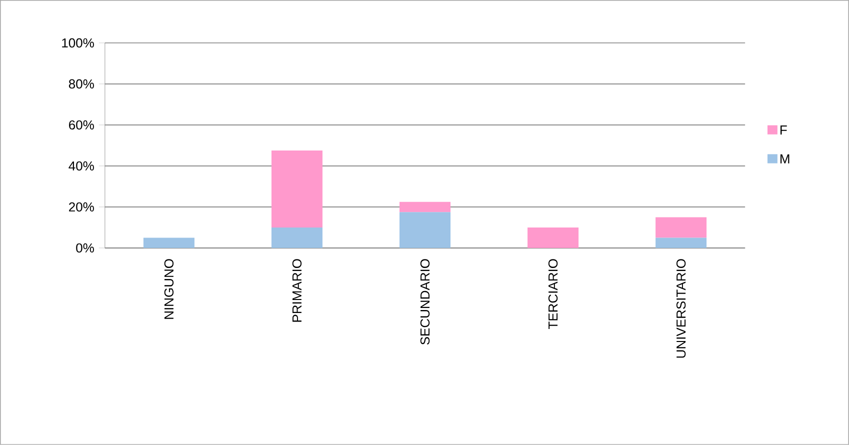  Describe the element at coordinates (783, 130) in the screenshot. I see `legend-label: F` at that location.